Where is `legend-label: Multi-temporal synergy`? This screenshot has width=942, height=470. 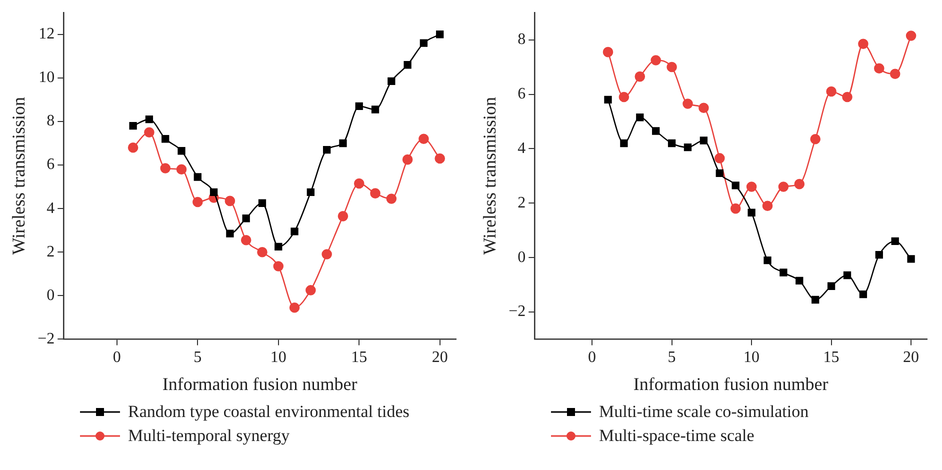
legend-label: Multi-temporal synergy is located at coordinates (209, 436).